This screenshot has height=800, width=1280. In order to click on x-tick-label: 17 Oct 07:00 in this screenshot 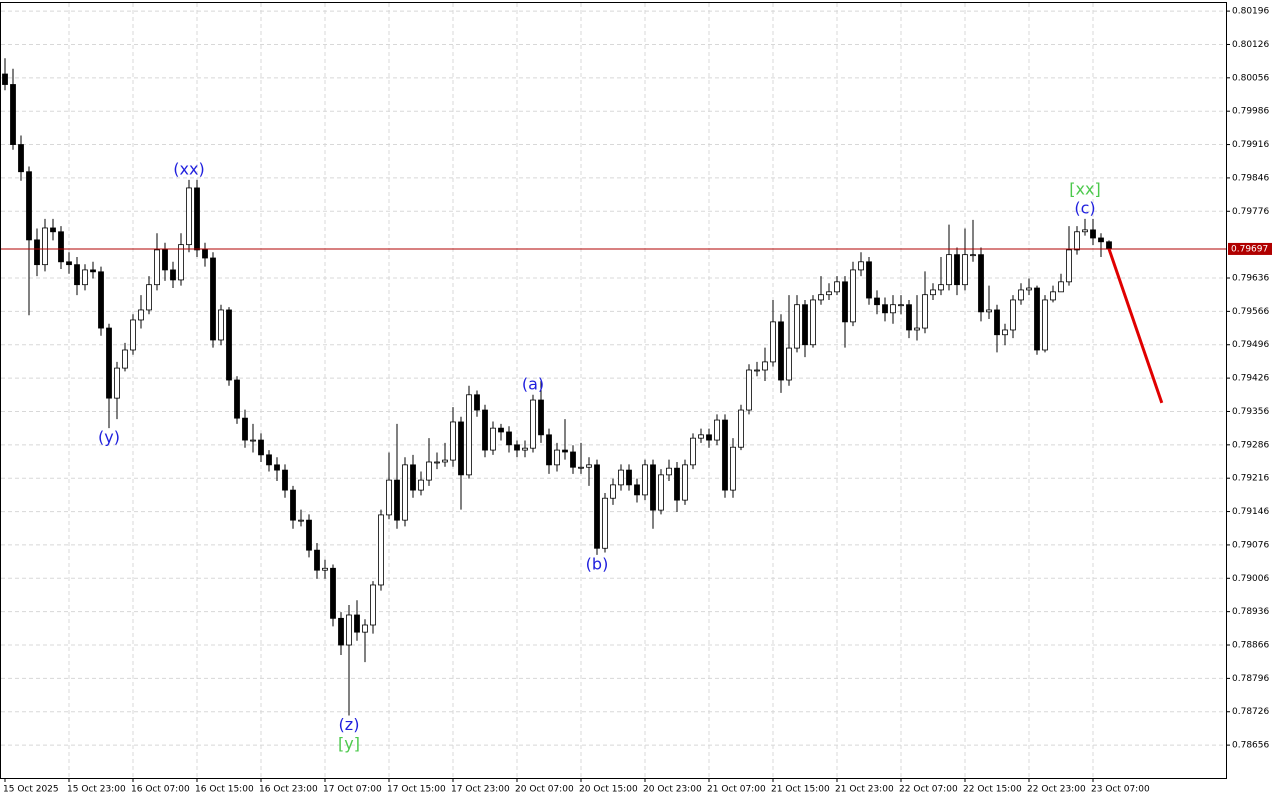, I will do `click(352, 790)`.